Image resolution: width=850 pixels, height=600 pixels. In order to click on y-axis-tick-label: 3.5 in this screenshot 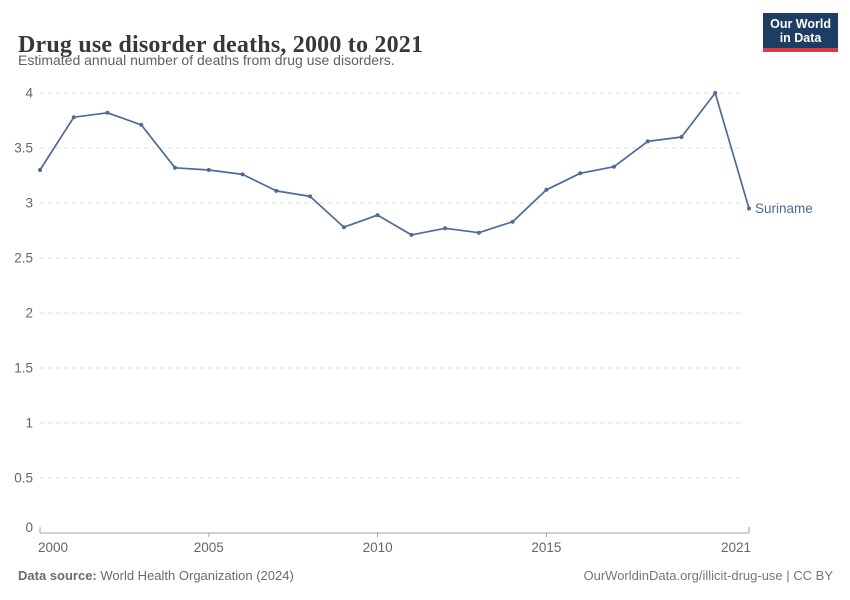, I will do `click(23, 148)`.